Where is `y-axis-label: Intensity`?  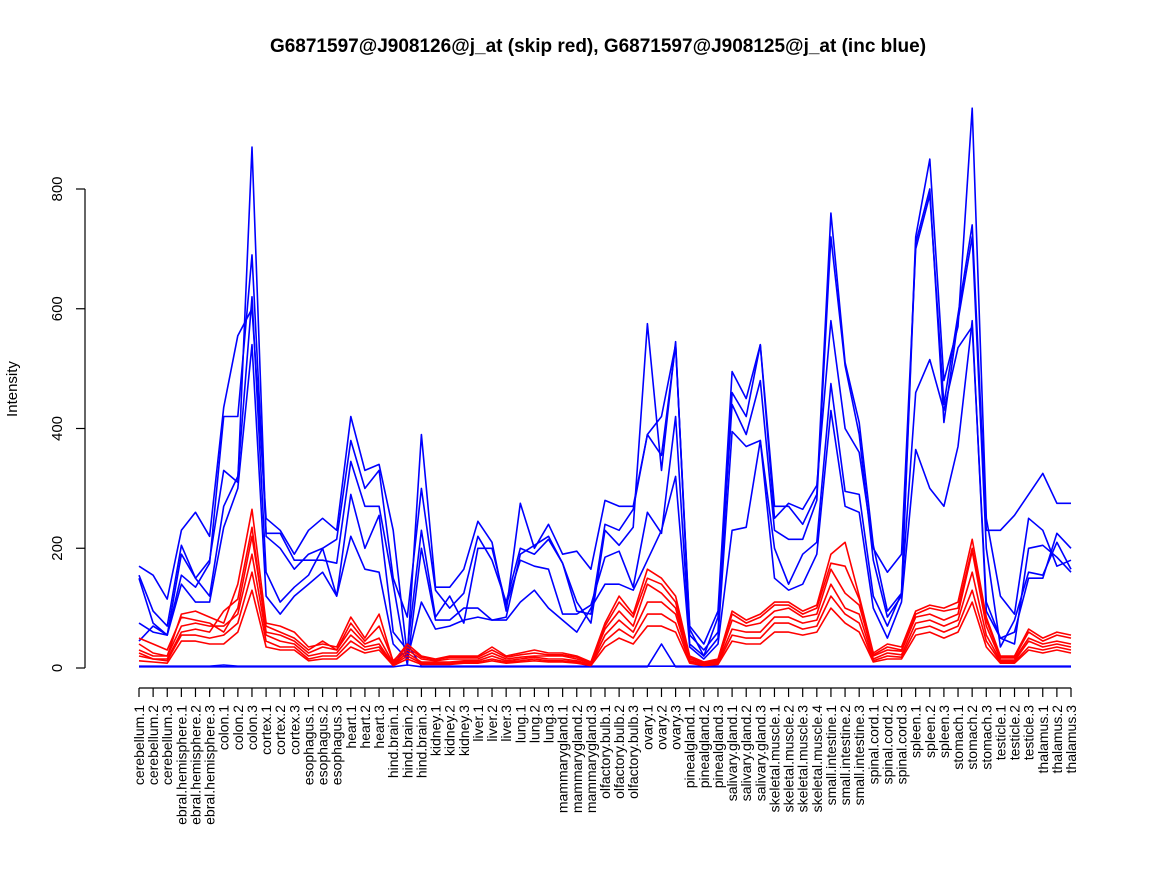 y-axis-label: Intensity is located at coordinates (12, 389).